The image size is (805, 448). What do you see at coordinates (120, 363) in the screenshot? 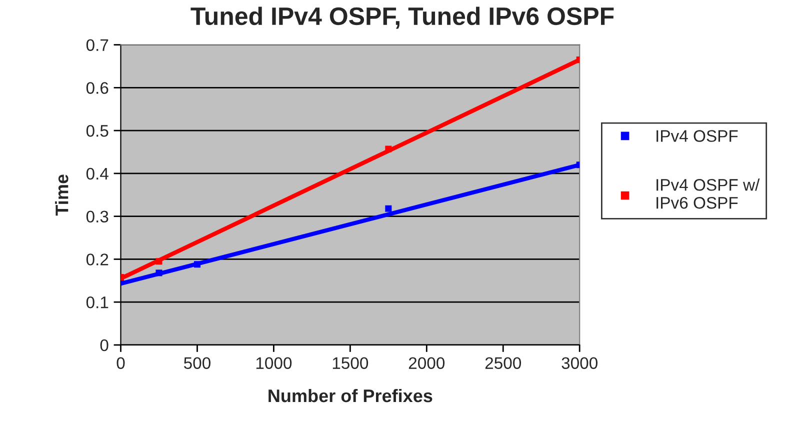
I see `x-tick-label: 0` at bounding box center [120, 363].